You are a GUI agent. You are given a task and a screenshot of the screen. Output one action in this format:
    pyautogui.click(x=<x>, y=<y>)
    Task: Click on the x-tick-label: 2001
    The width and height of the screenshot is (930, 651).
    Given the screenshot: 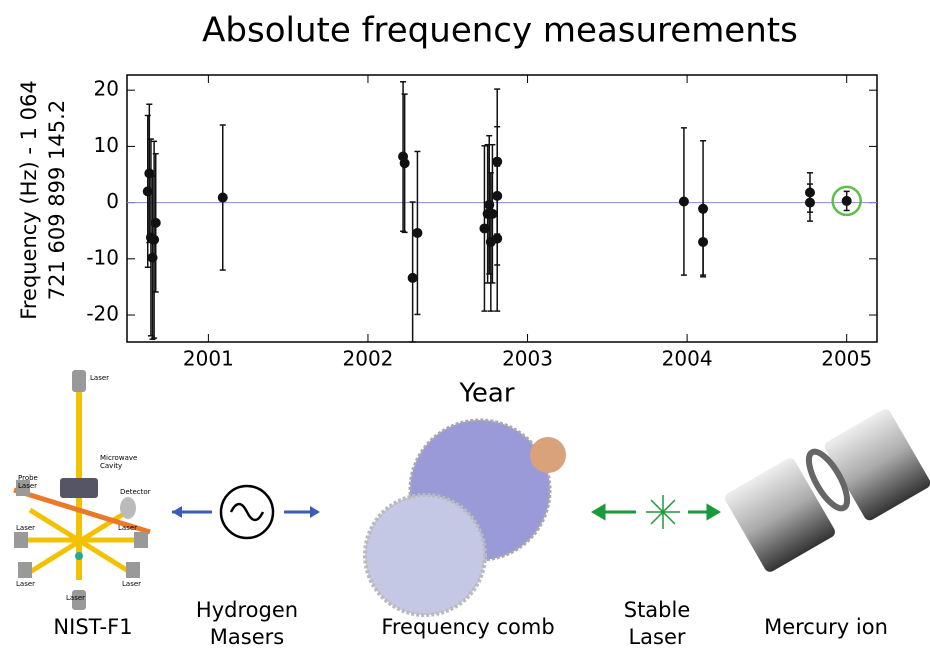 What is the action you would take?
    pyautogui.click(x=208, y=359)
    